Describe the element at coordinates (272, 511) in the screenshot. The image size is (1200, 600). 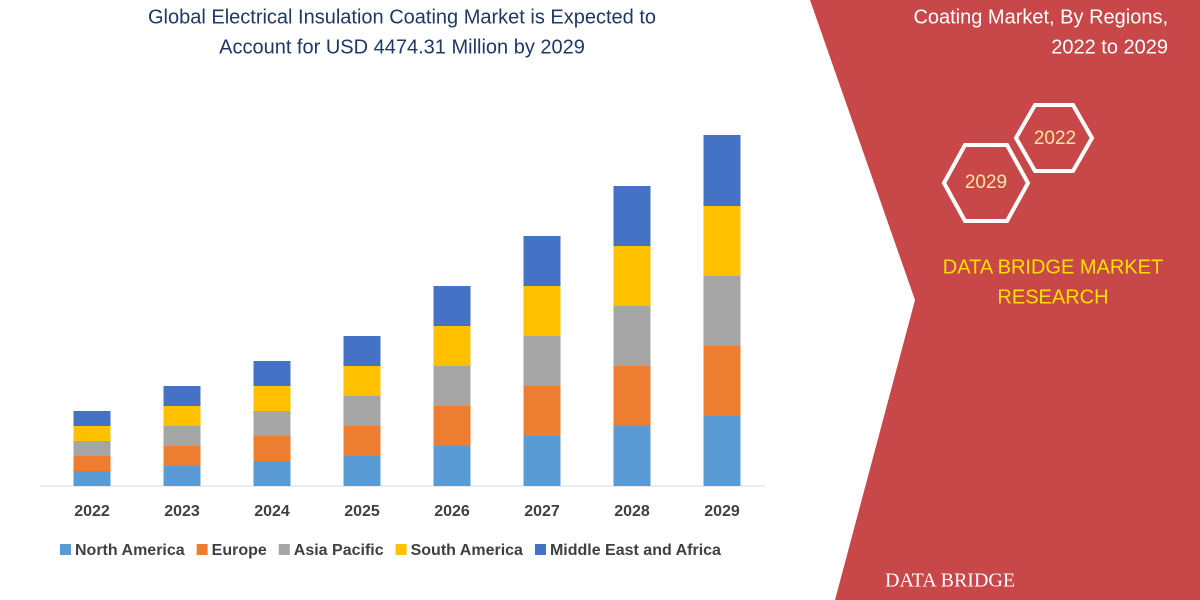
I see `x-tick-label: 2024` at that location.